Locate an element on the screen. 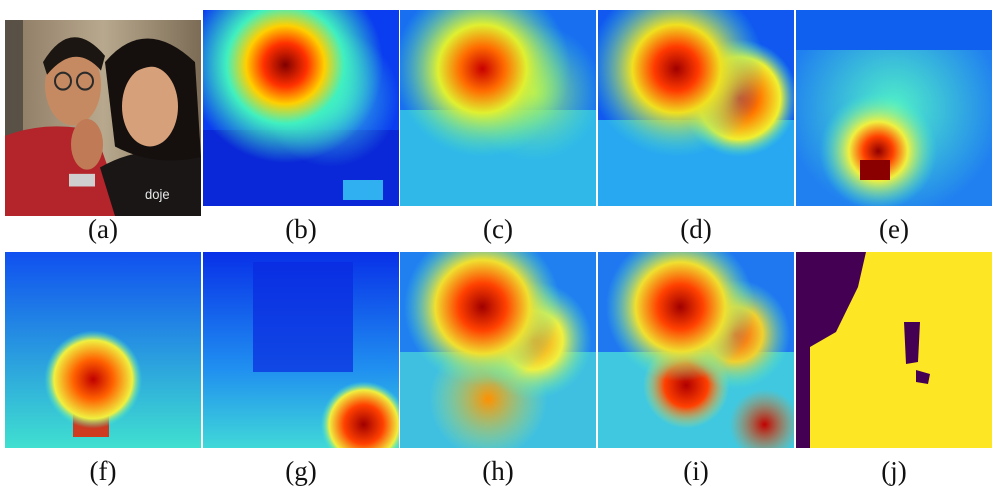  caption-h: (h) is located at coordinates (498, 471).